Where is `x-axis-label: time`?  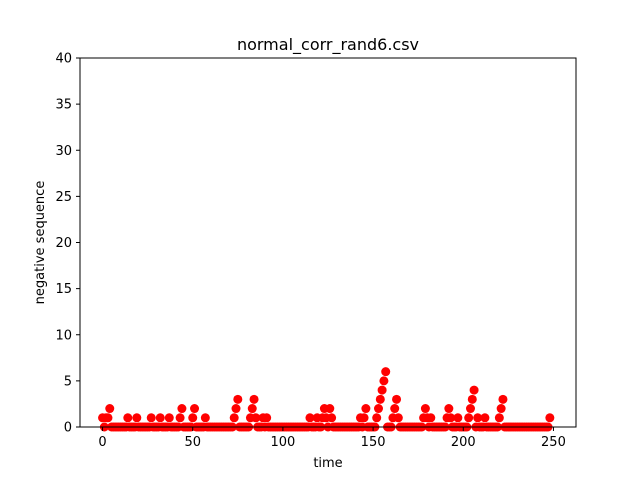 x-axis-label: time is located at coordinates (327, 463).